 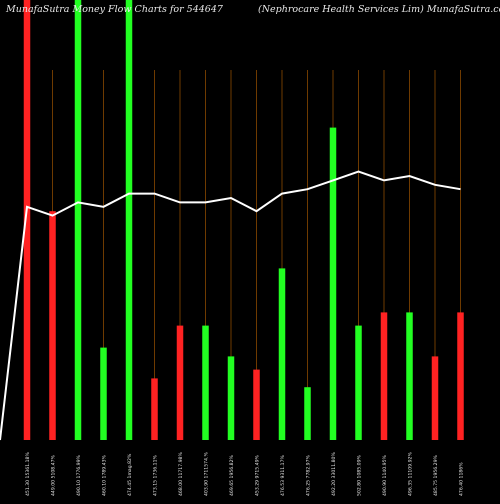 I want to click on x-tick-label: 473.15 1736.11%, so click(x=156, y=475).